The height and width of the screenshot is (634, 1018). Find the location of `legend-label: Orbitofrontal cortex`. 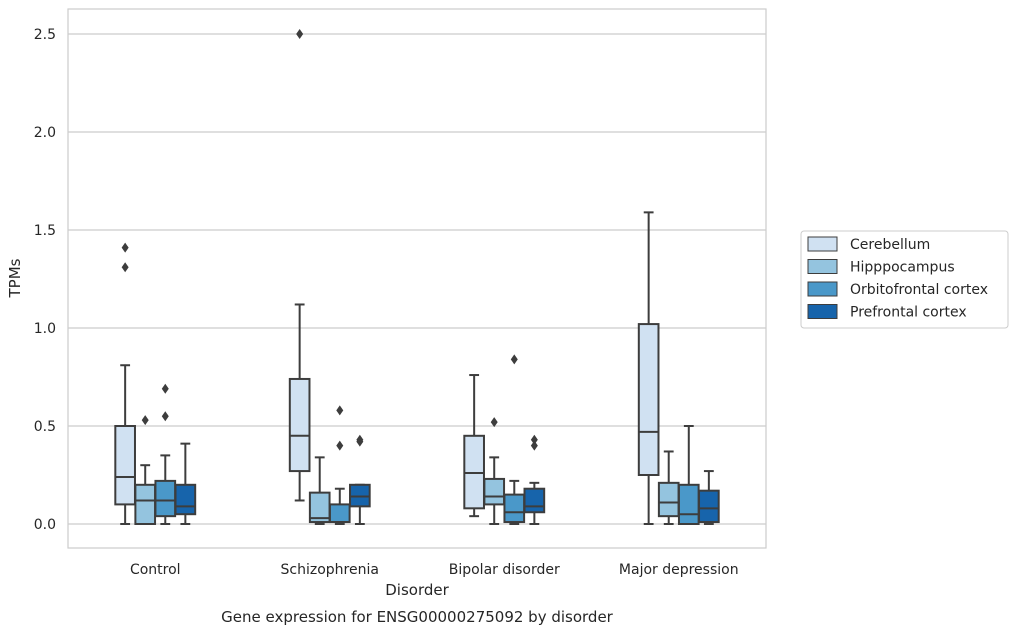

legend-label: Orbitofrontal cortex is located at coordinates (919, 290).